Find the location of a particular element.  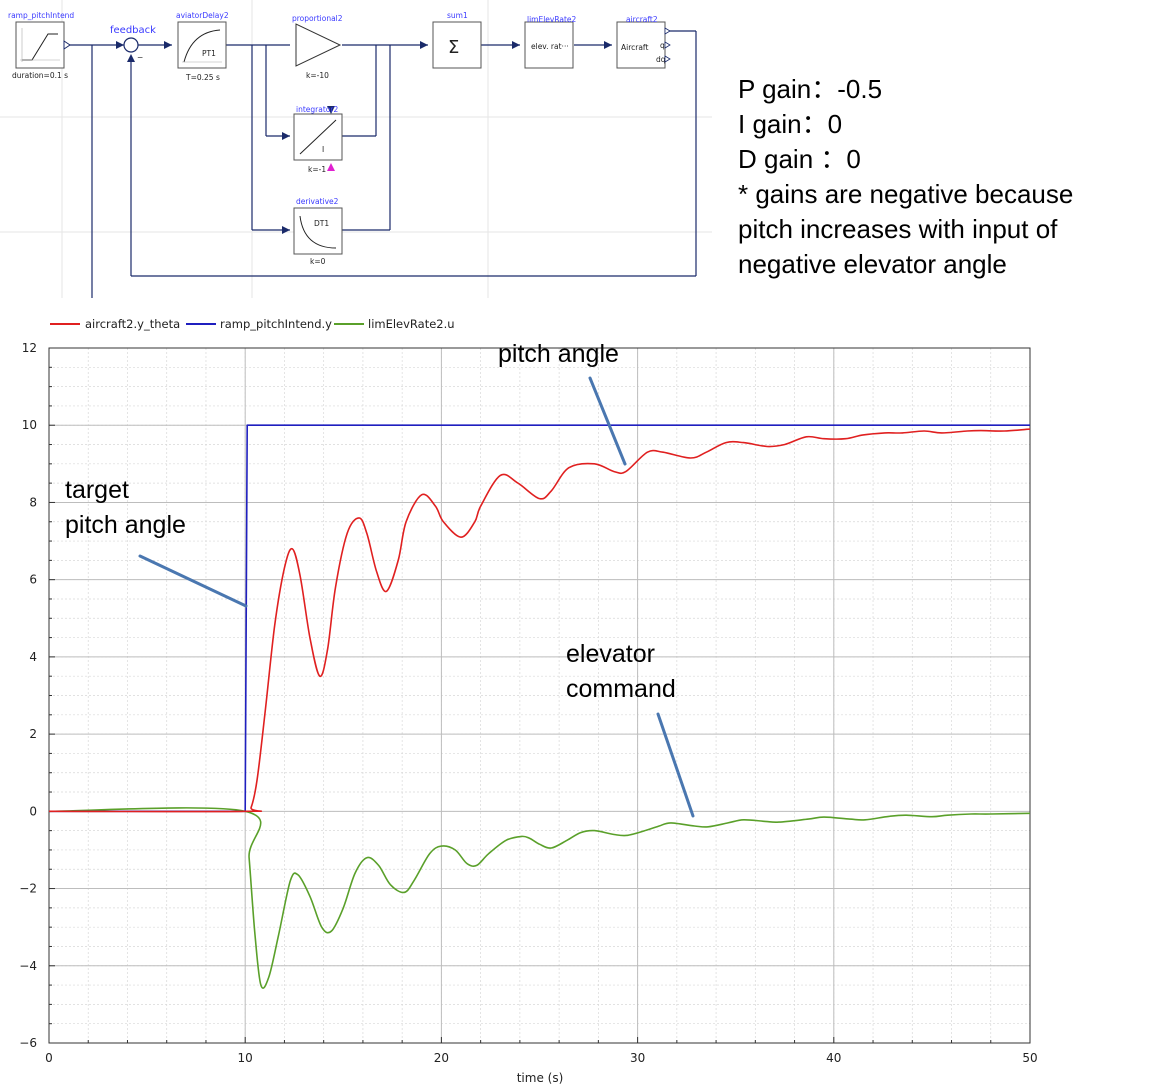

y-tick-label: 0 is located at coordinates (33, 811).